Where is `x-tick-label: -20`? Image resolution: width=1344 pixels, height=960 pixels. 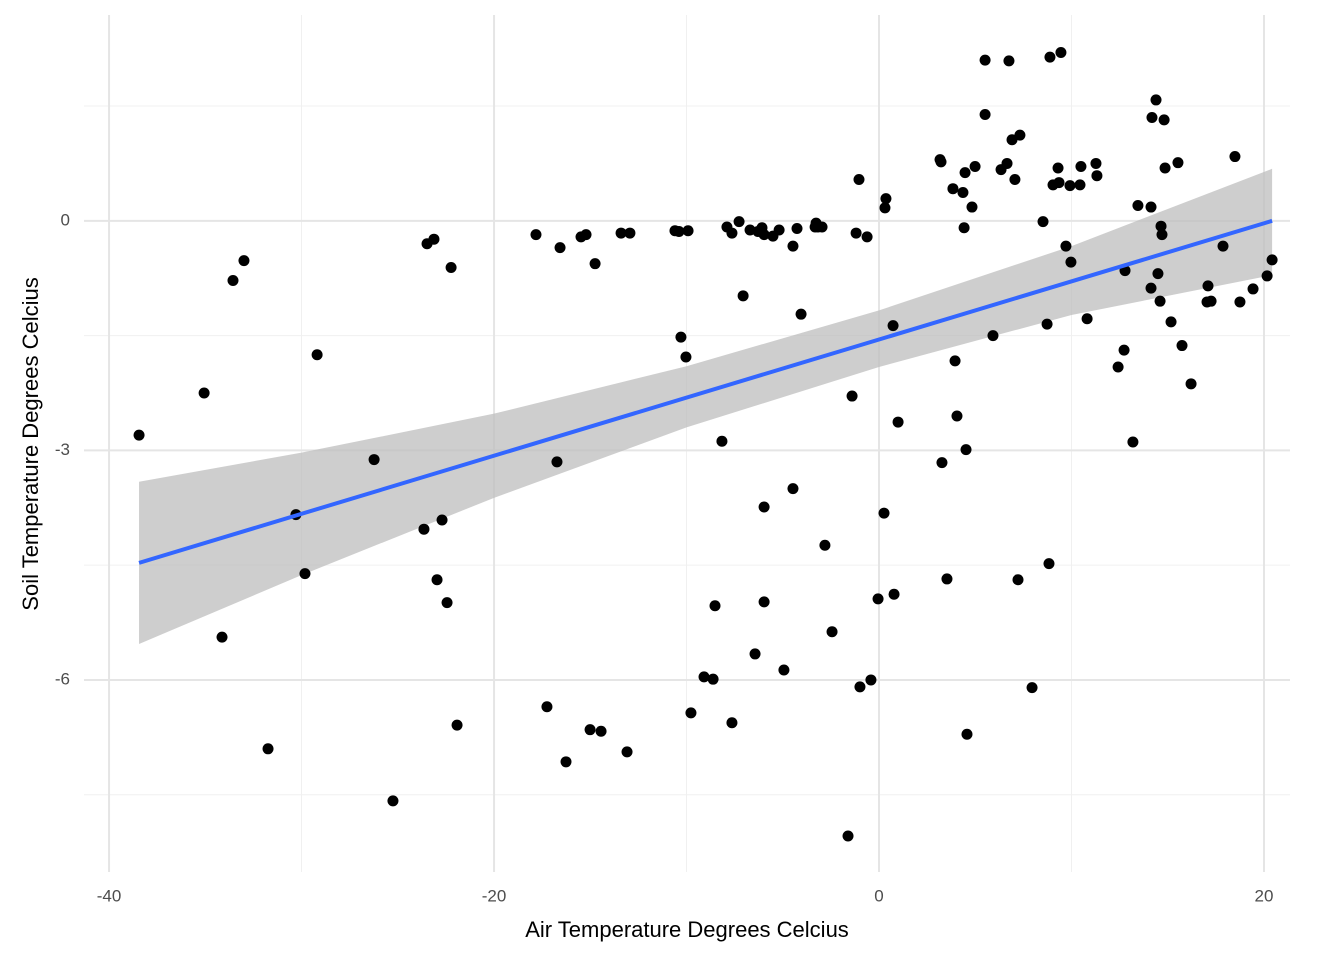
x-tick-label: -20 is located at coordinates (494, 895).